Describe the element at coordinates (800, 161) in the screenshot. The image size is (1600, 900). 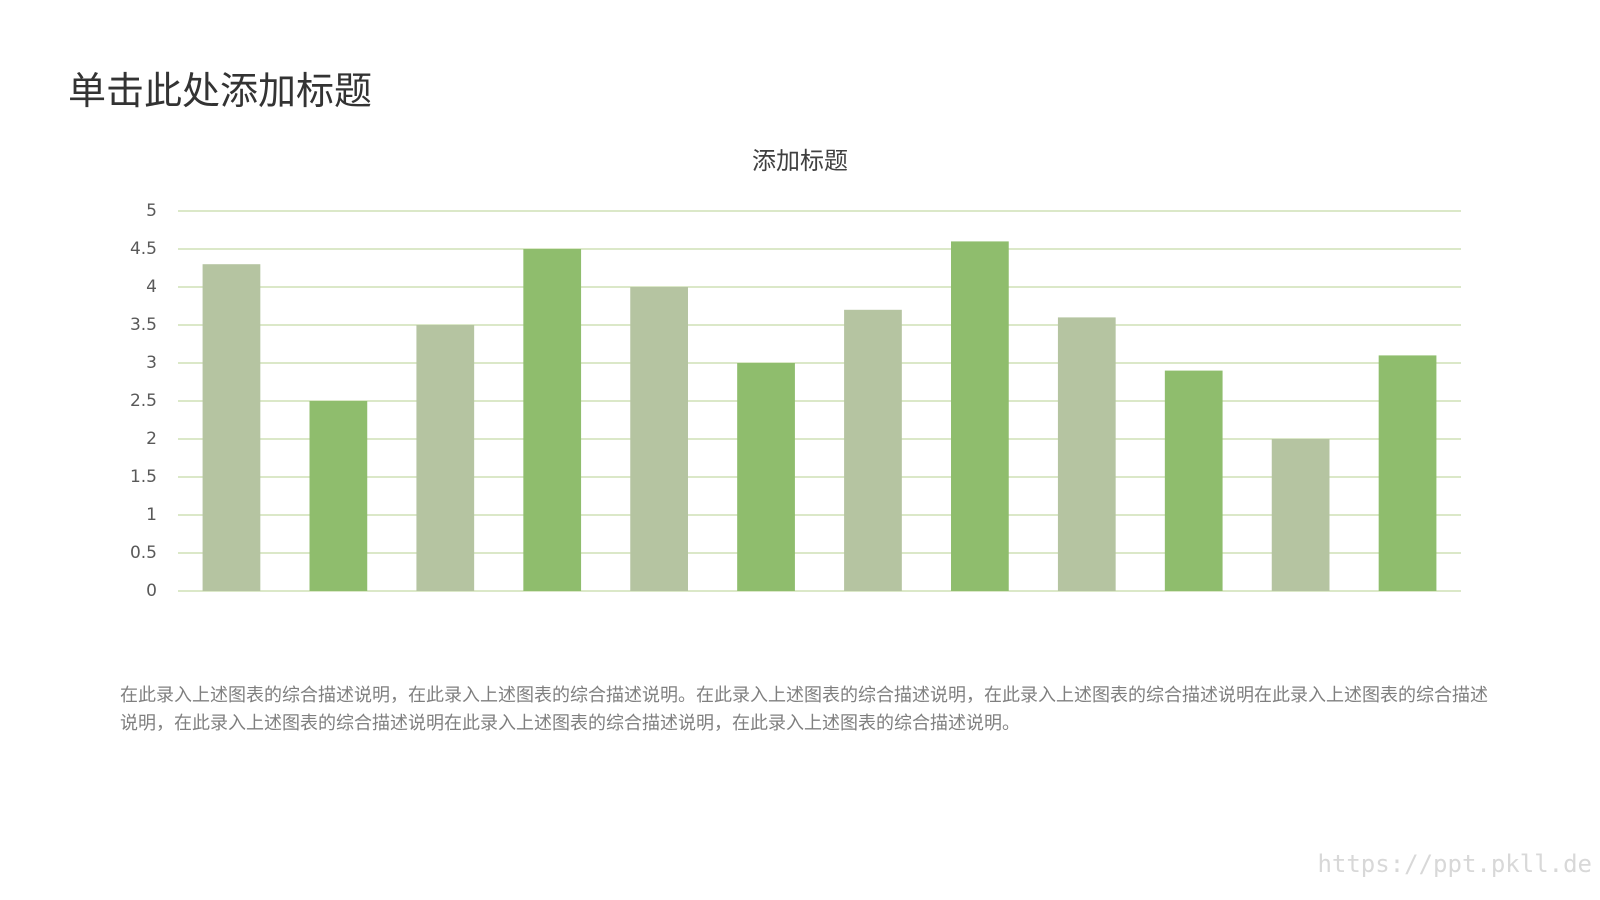
I see `chart-title: 添加标题` at that location.